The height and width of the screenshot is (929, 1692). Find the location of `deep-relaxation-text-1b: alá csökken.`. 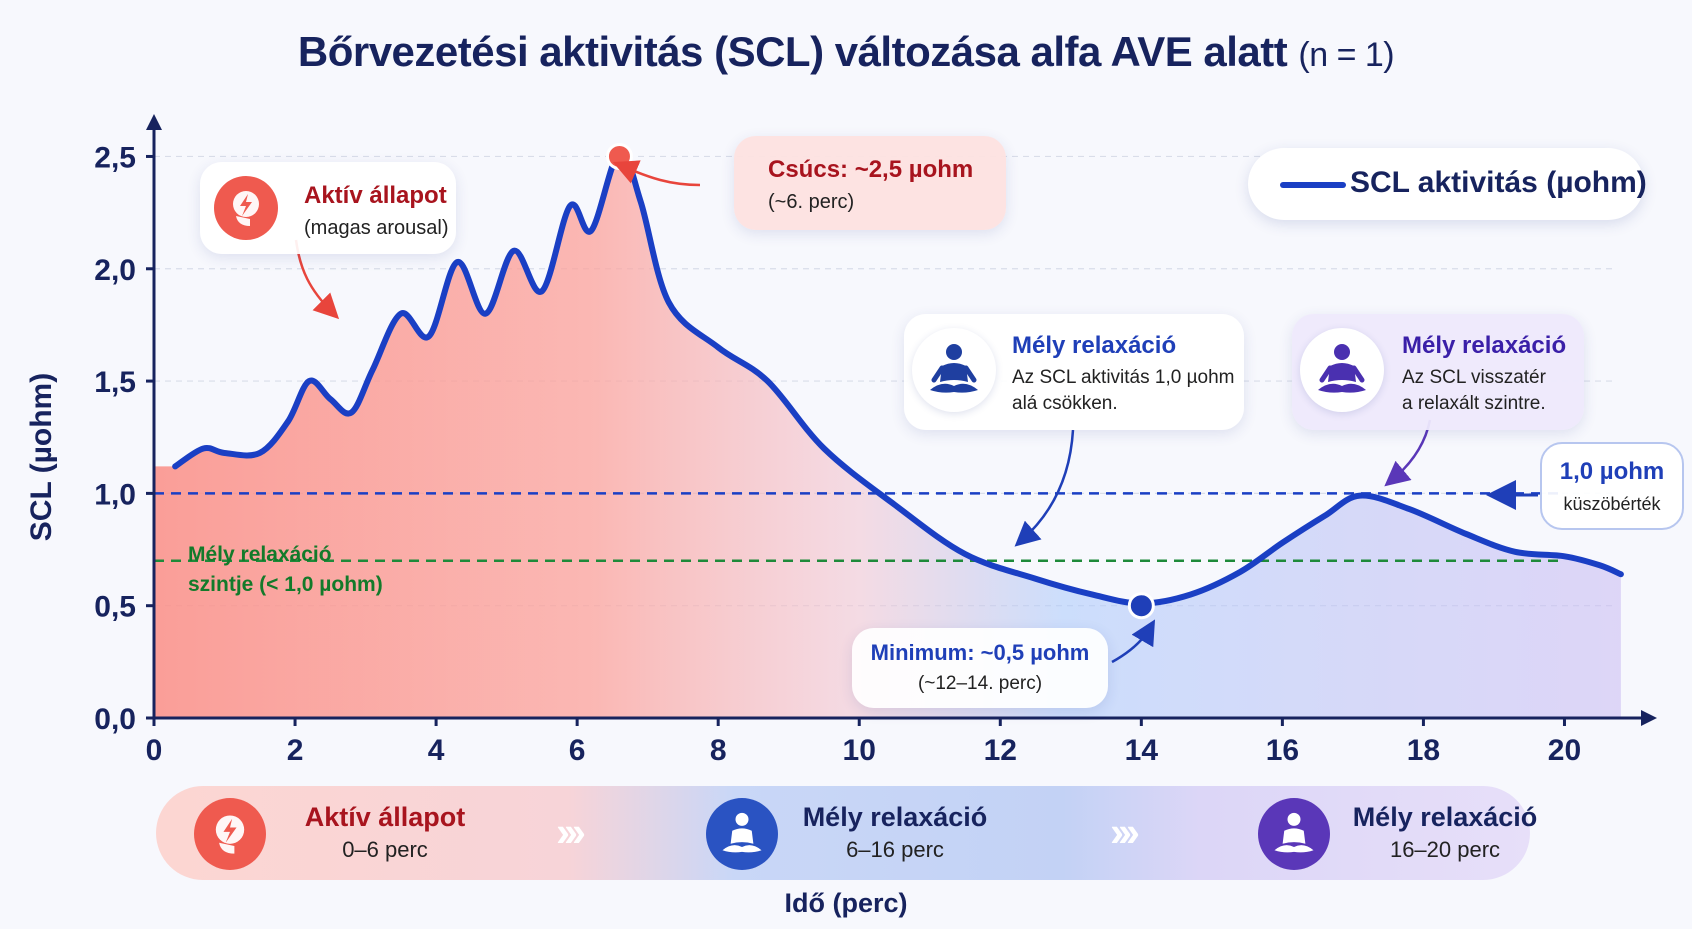

deep-relaxation-text-1b: alá csökken. is located at coordinates (1065, 403).